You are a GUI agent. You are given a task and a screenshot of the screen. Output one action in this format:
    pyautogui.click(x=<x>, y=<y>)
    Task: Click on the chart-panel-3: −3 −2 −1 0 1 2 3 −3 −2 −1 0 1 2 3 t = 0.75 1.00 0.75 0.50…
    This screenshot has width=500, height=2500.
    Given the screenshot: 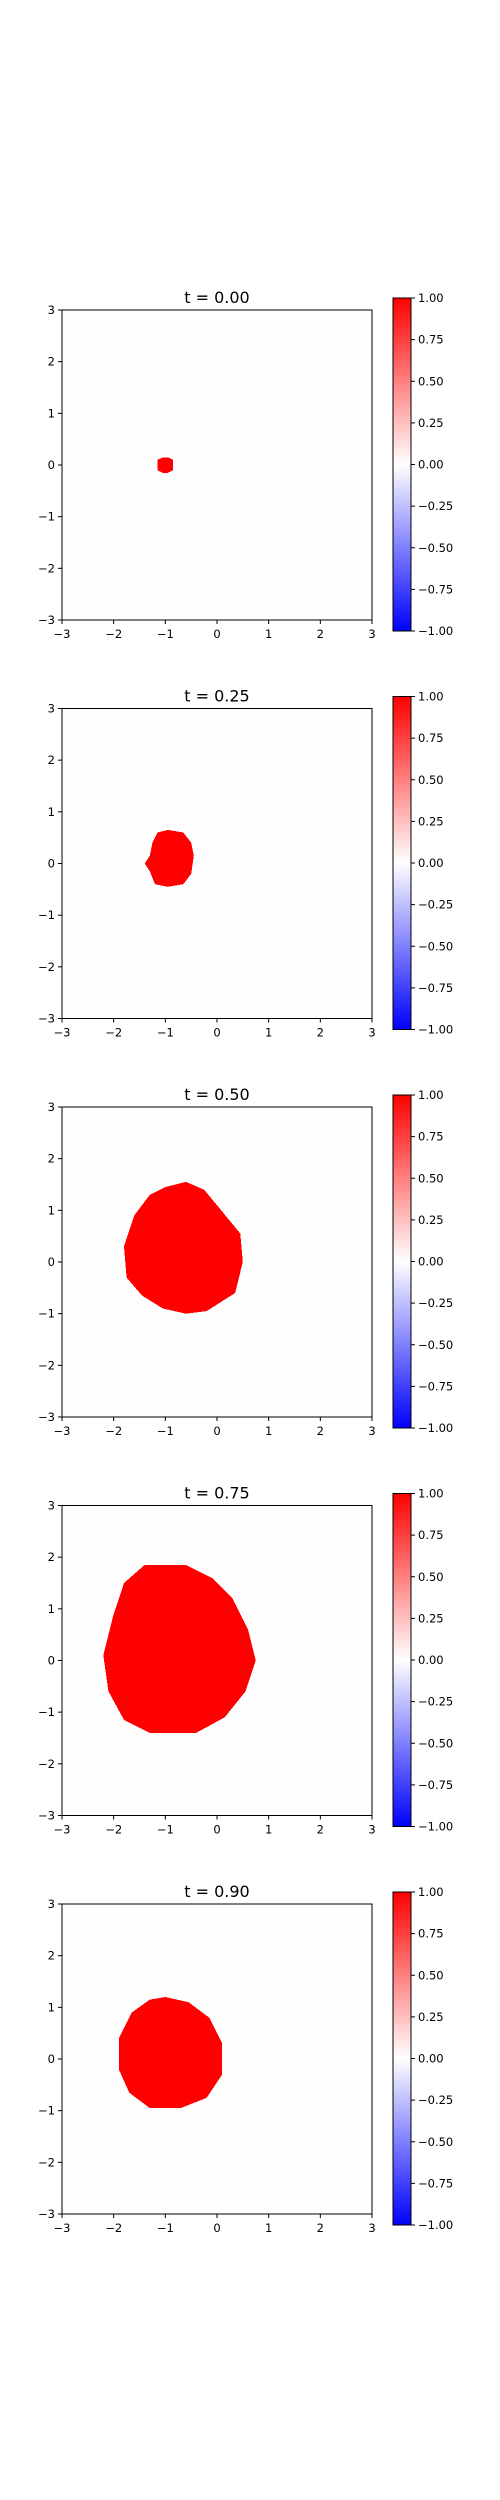 What is the action you would take?
    pyautogui.click(x=245, y=1660)
    